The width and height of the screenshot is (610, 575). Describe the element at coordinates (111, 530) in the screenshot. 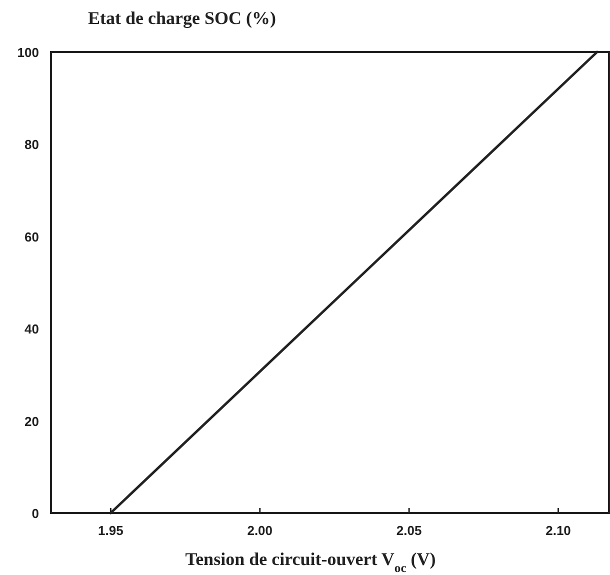

I see `x-tick-label: 1.95` at that location.